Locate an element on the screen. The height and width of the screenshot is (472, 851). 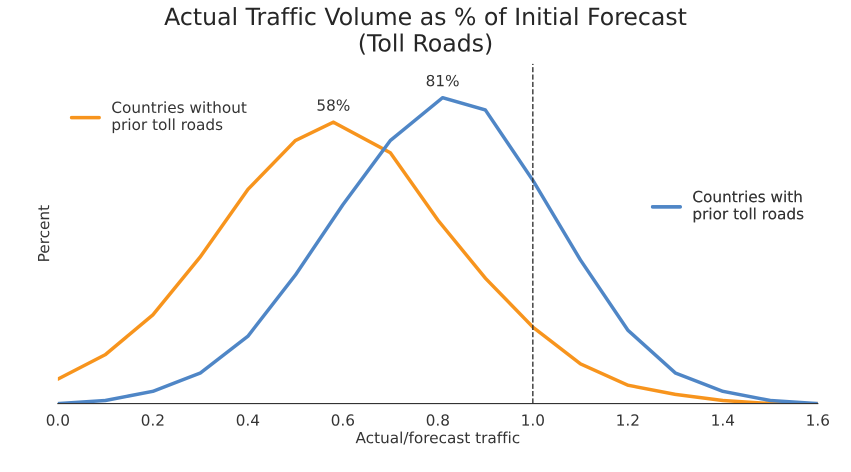
y-axis-title: Percent is located at coordinates (44, 233).